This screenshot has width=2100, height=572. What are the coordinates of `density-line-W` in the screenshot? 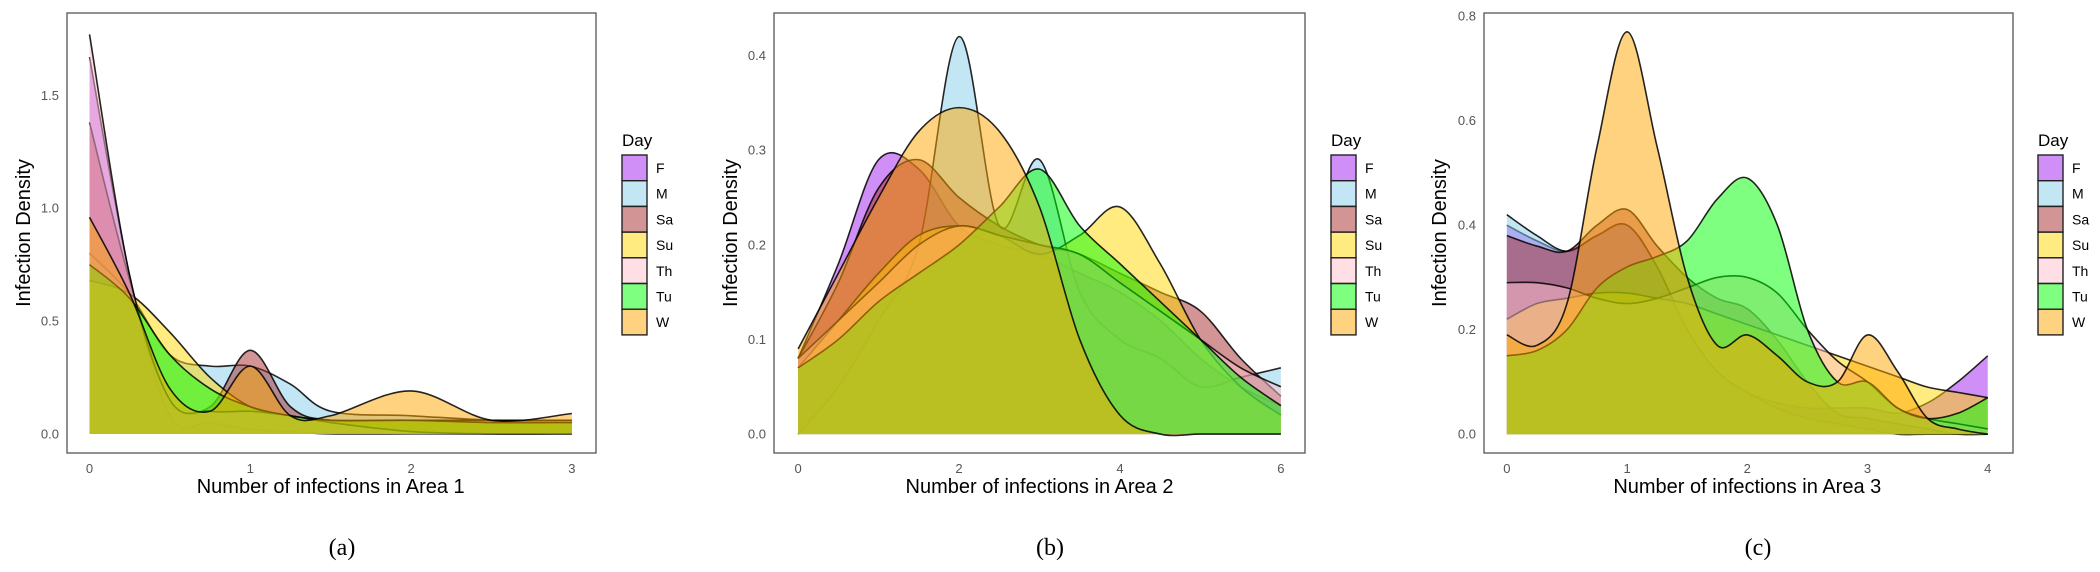 It's located at (330, 319).